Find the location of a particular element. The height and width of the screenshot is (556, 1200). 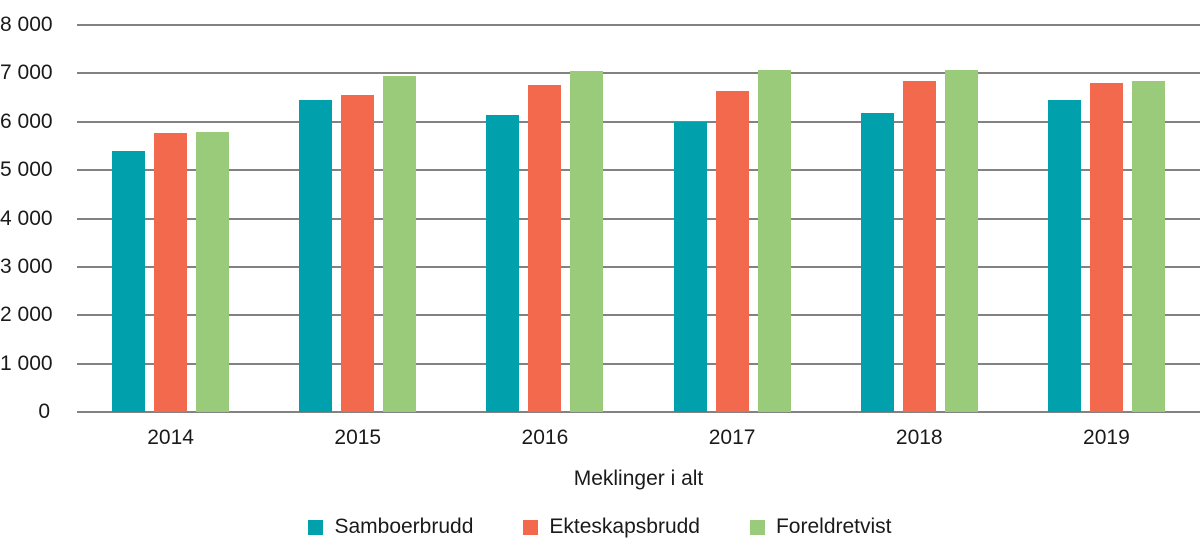

legend-swatch-samboerbrudd is located at coordinates (316, 527).